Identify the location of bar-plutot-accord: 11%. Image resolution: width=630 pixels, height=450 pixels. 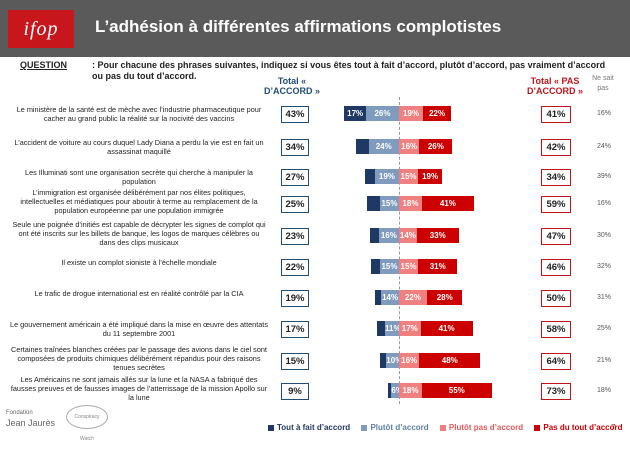
(393, 328).